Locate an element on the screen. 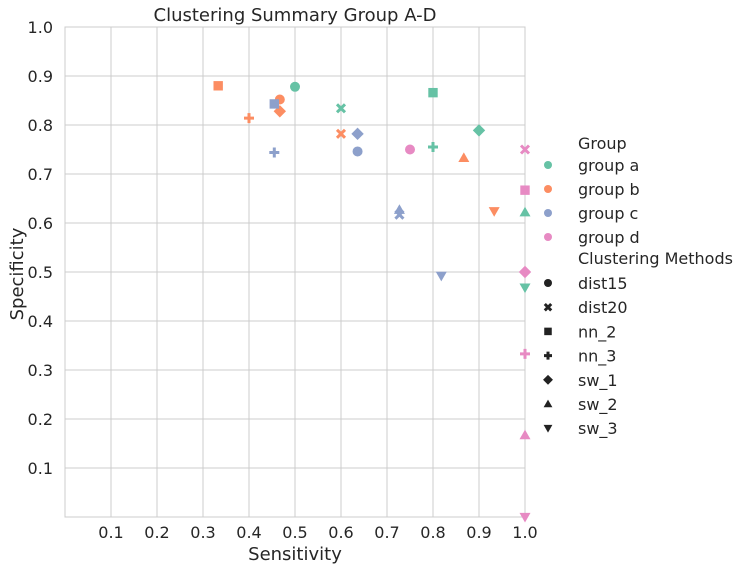 The width and height of the screenshot is (752, 571). x-tick-label: 0.6 is located at coordinates (340, 532).